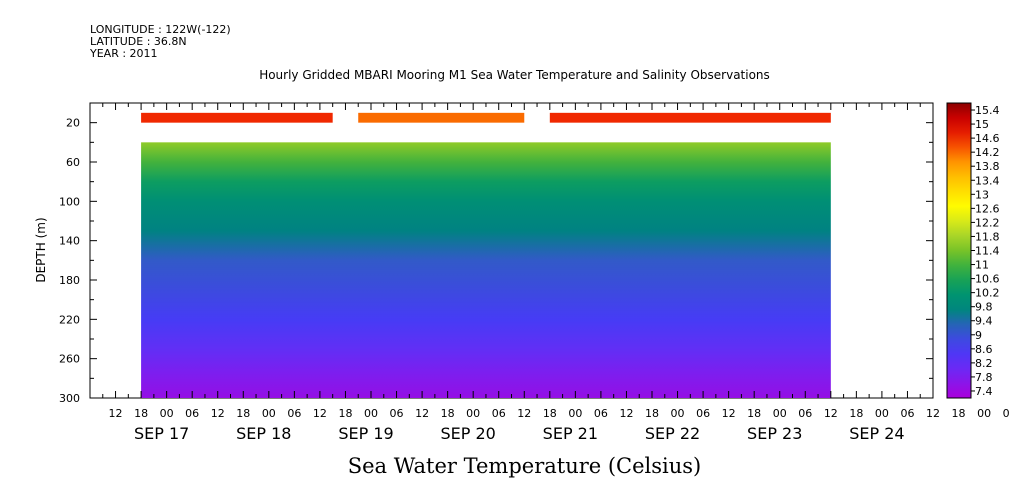 Image resolution: width=1009 pixels, height=504 pixels. Describe the element at coordinates (987, 236) in the screenshot. I see `colorbar-label: 11.8` at that location.